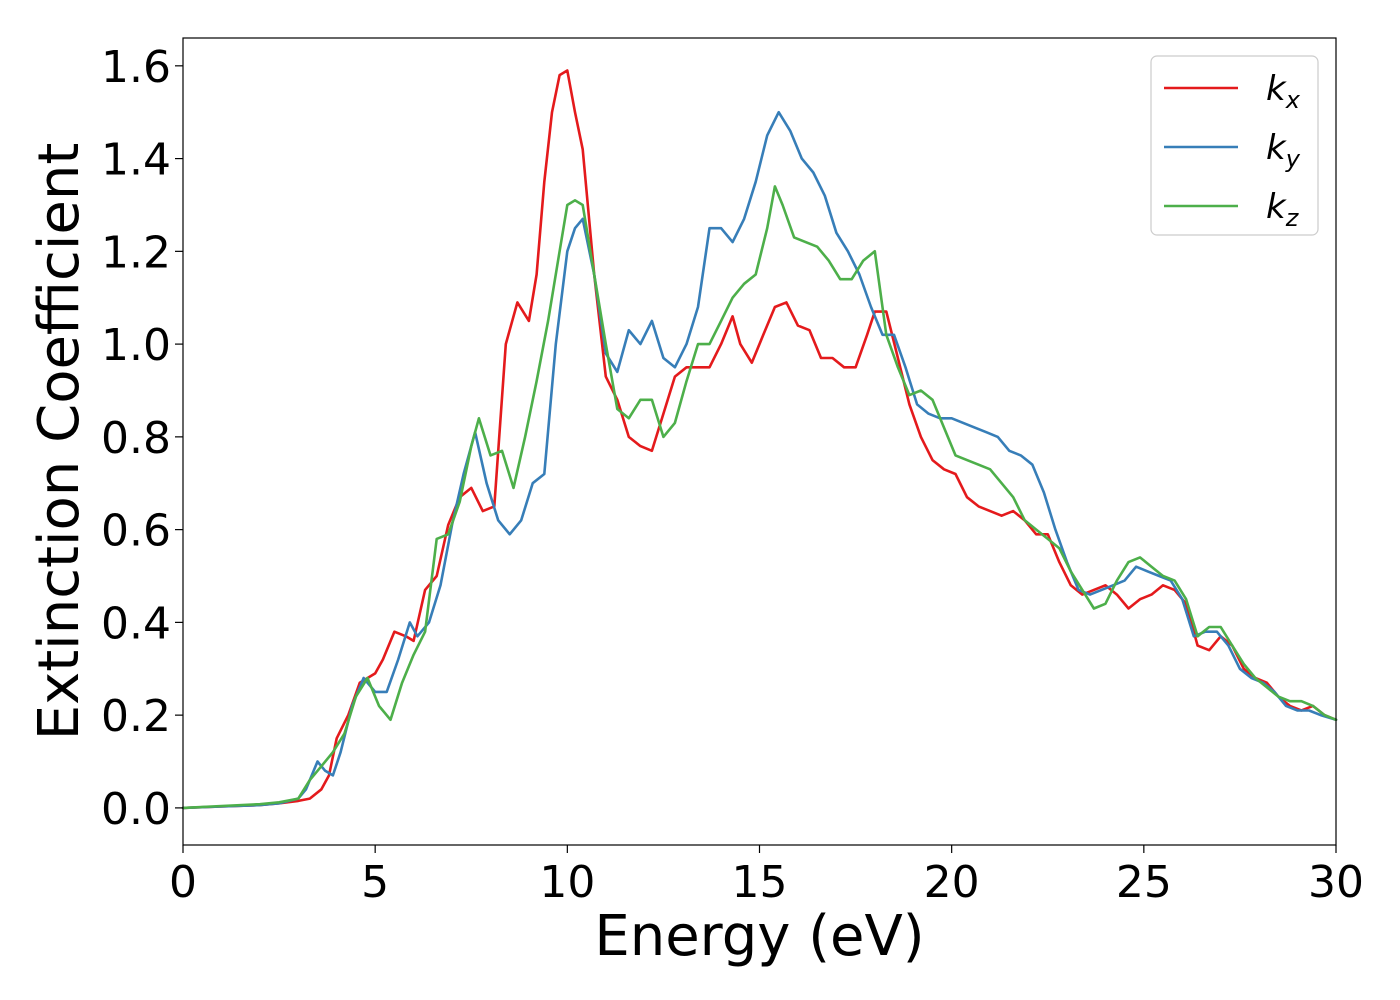  What do you see at coordinates (759, 936) in the screenshot?
I see `x-axis-label: Energy (eV)` at bounding box center [759, 936].